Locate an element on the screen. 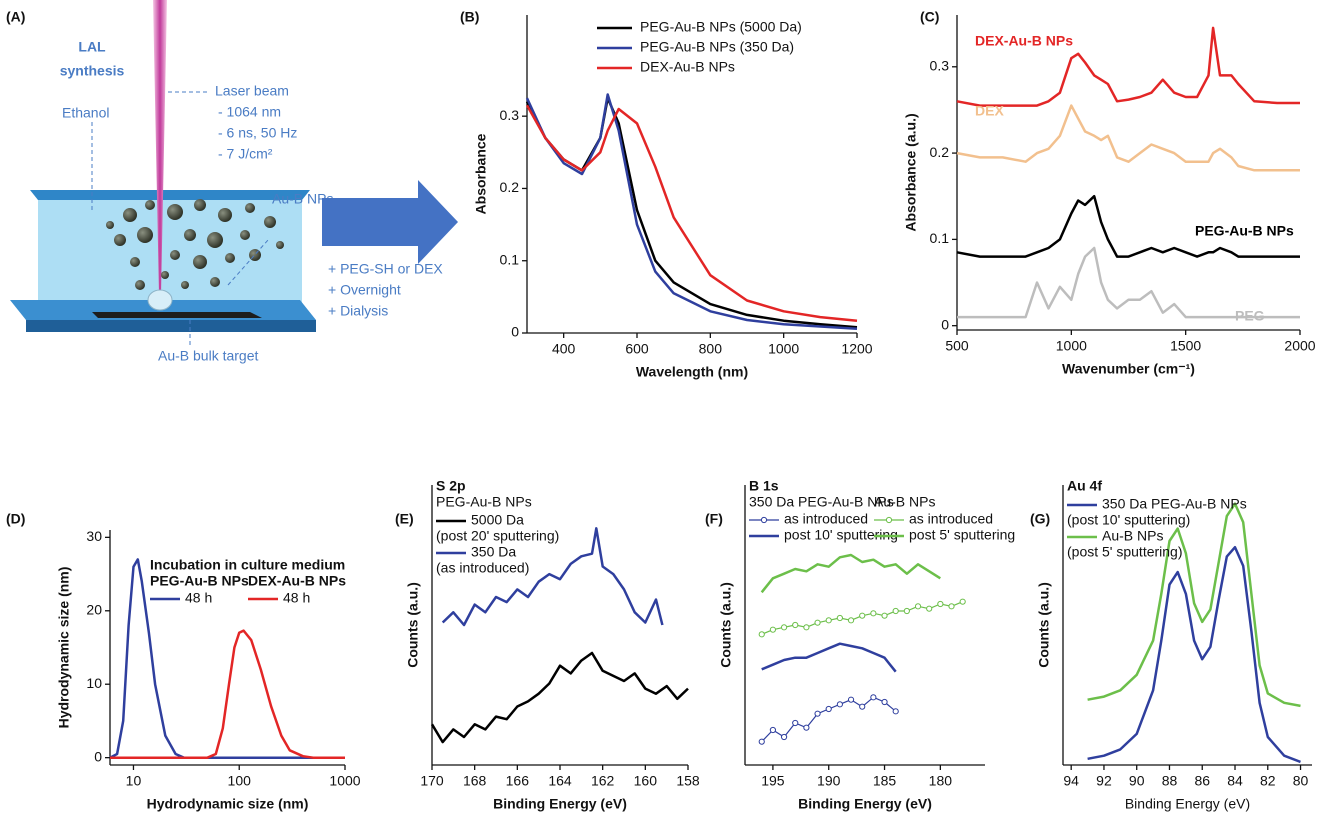 The width and height of the screenshot is (1326, 813). series-label: PEG is located at coordinates (1250, 316).